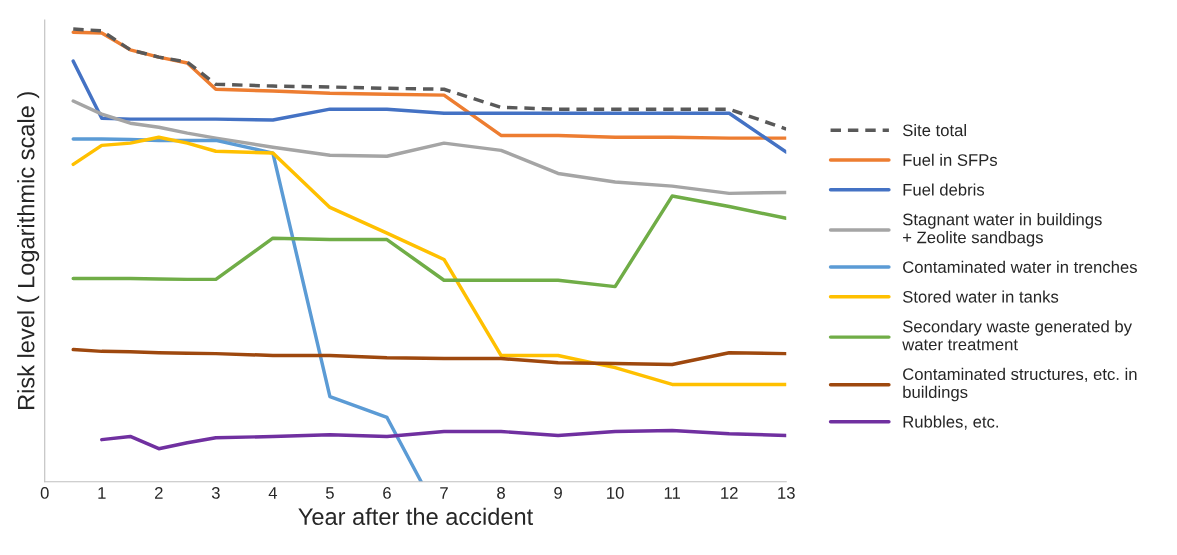  I want to click on x-tick-label: 5, so click(329, 493).